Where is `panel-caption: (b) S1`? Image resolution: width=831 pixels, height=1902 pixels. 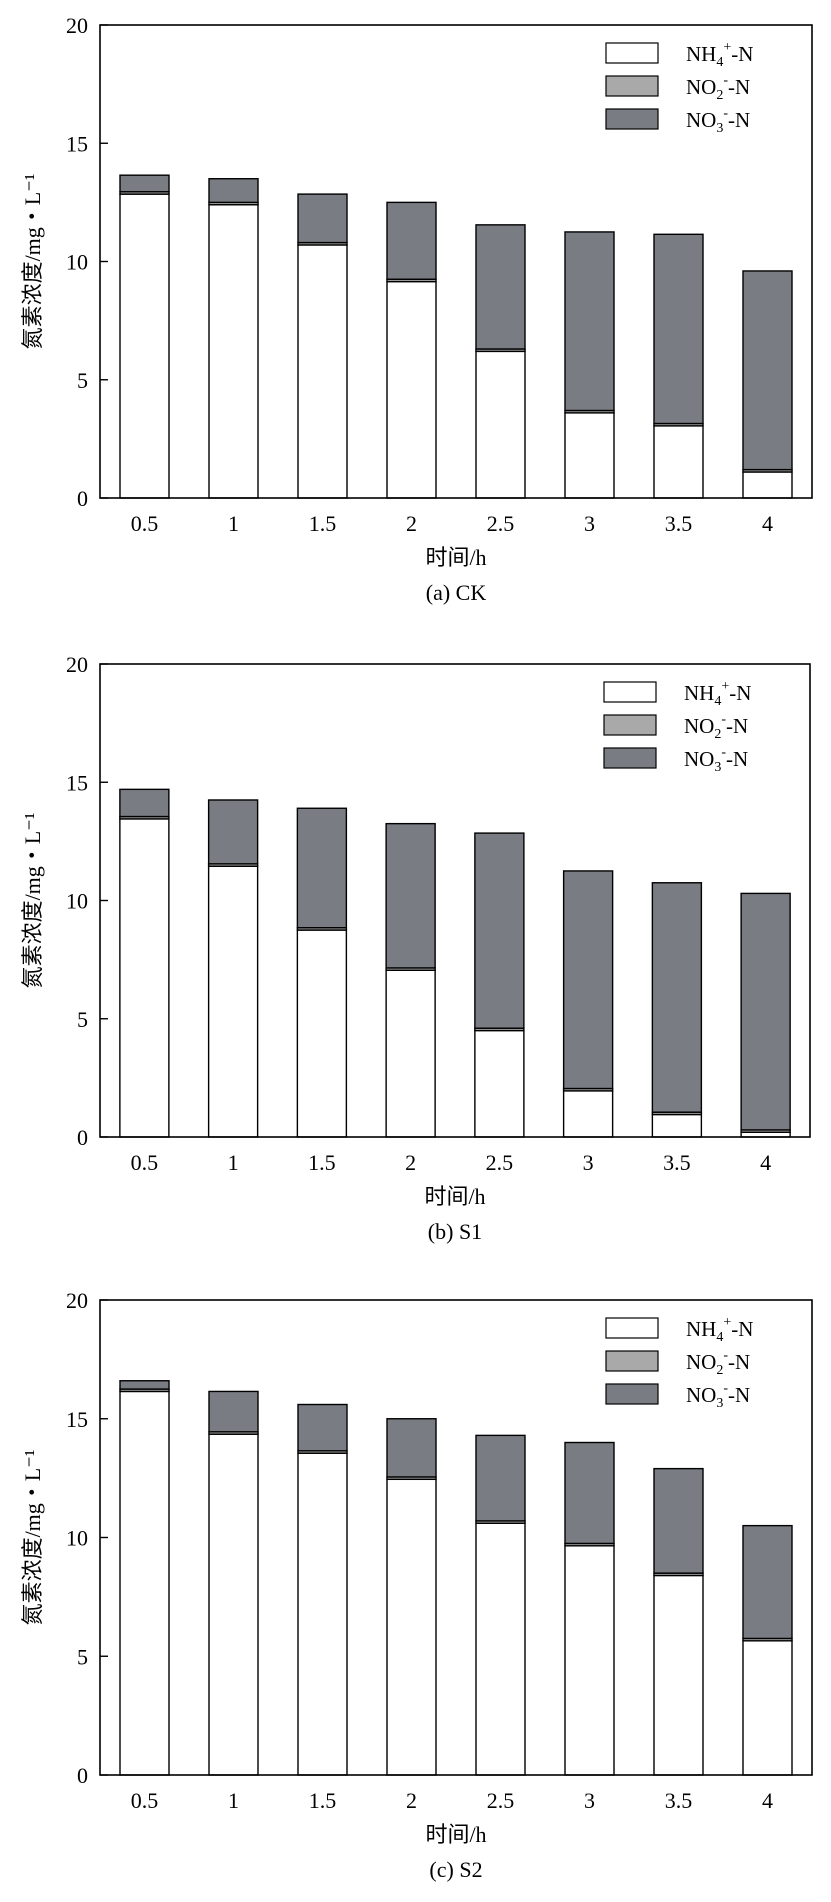 panel-caption: (b) S1 is located at coordinates (455, 1231).